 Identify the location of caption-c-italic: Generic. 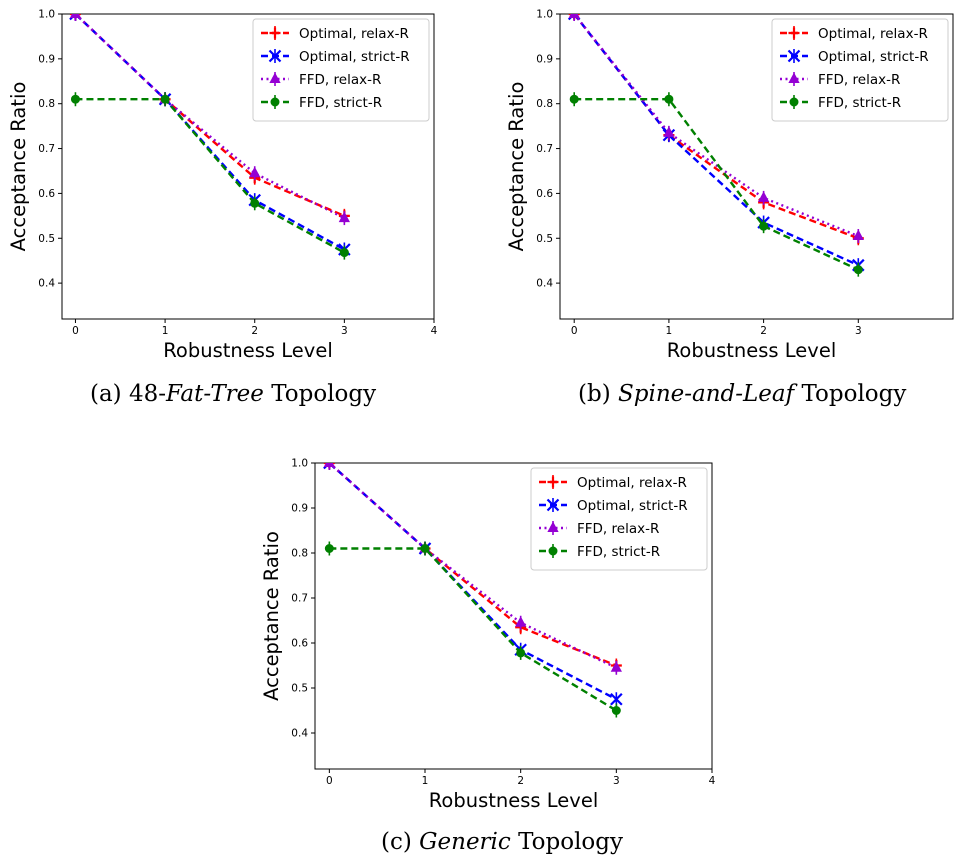
(465, 842).